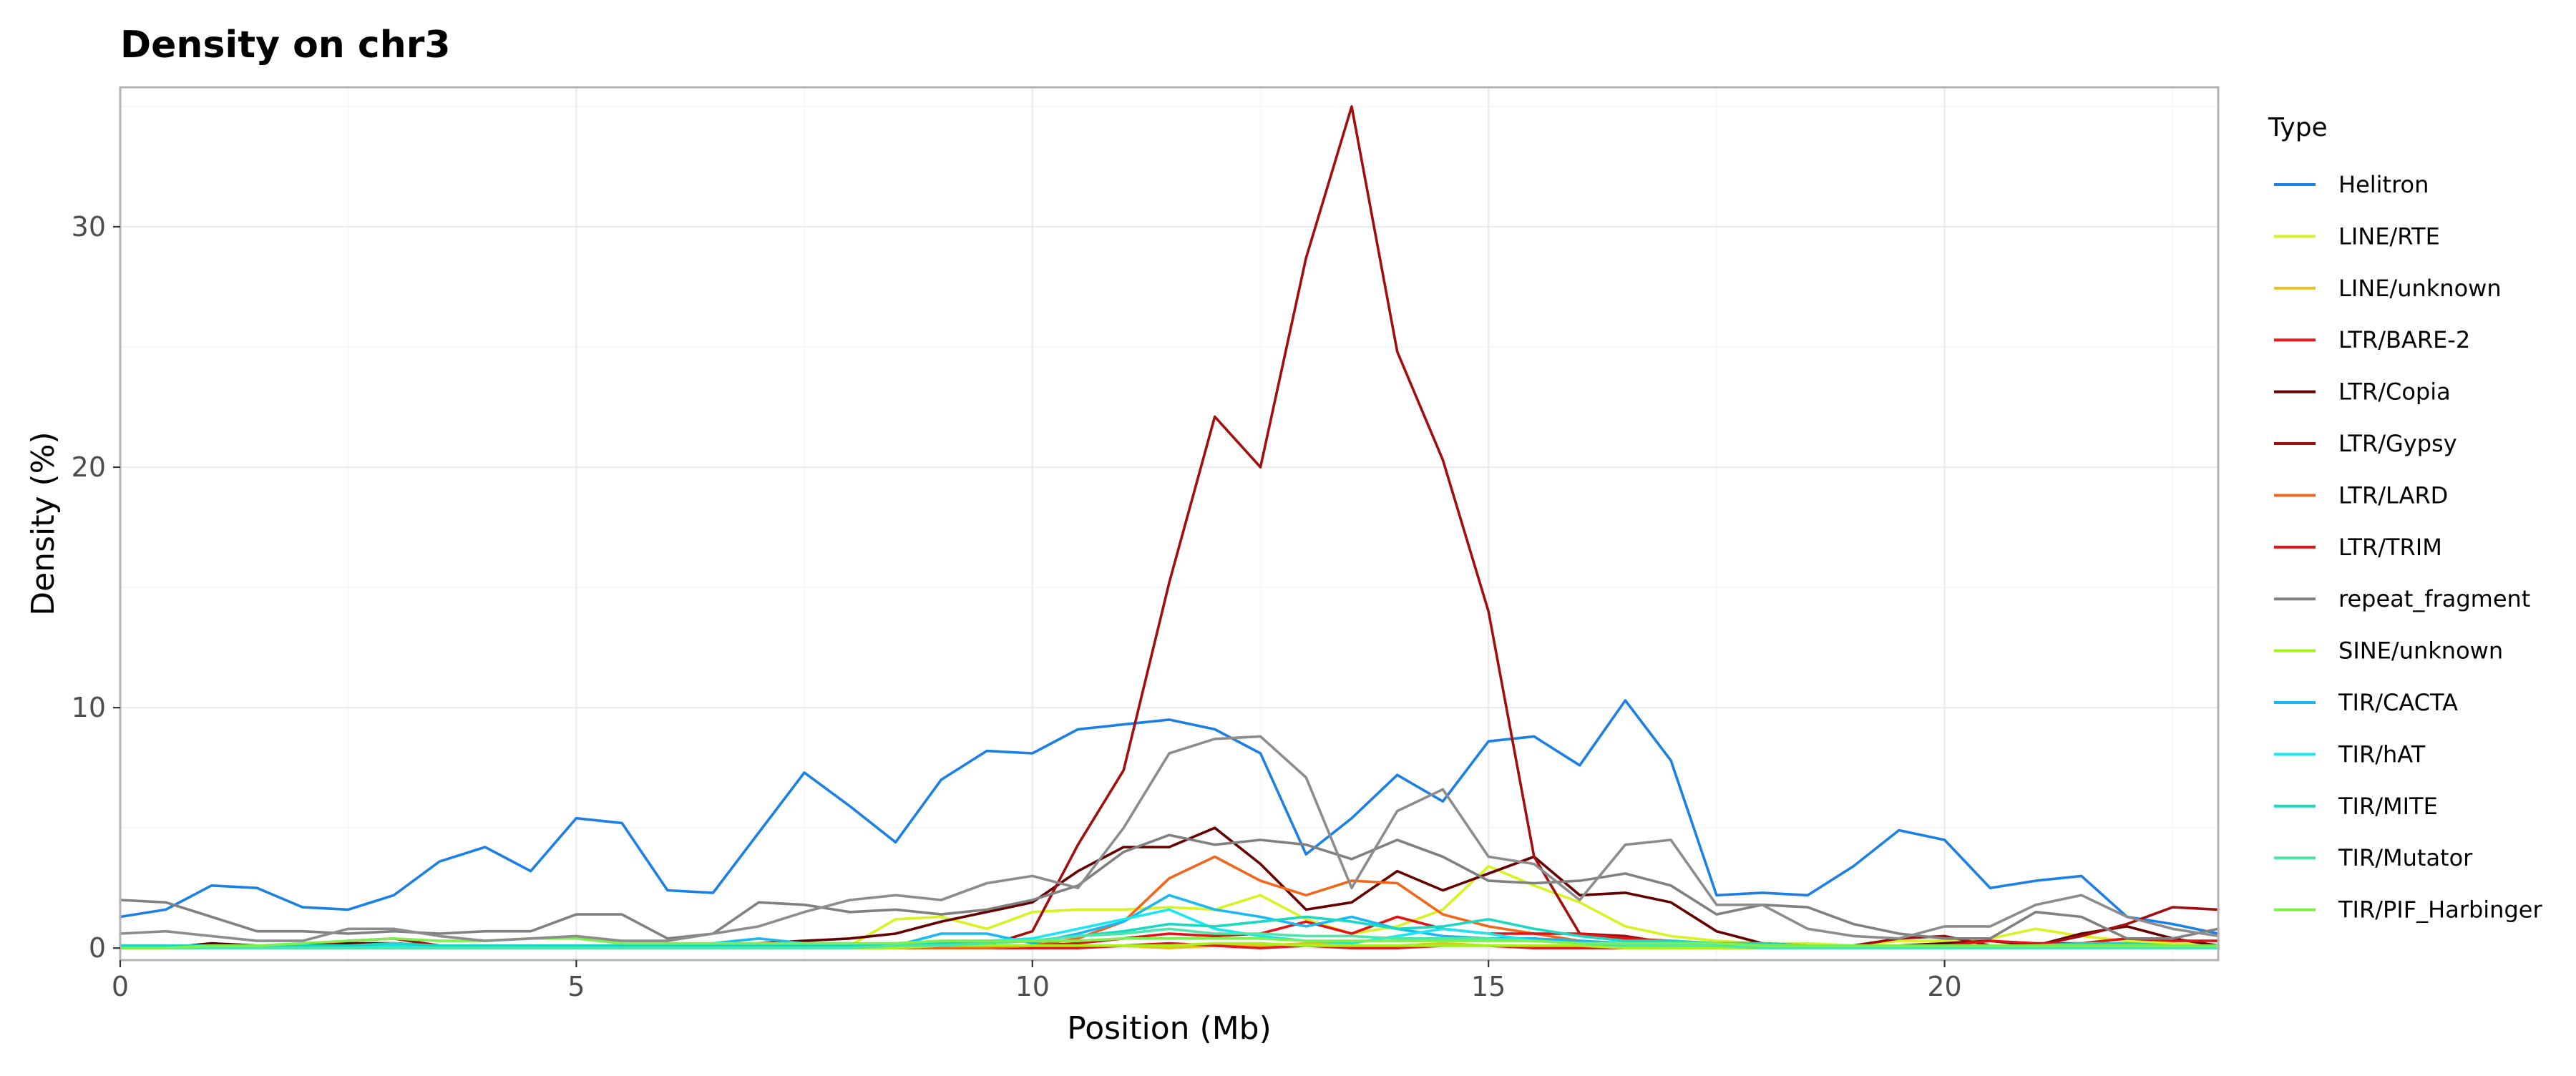 The height and width of the screenshot is (1076, 2576). I want to click on legend-label: repeat_fragment, so click(2434, 598).